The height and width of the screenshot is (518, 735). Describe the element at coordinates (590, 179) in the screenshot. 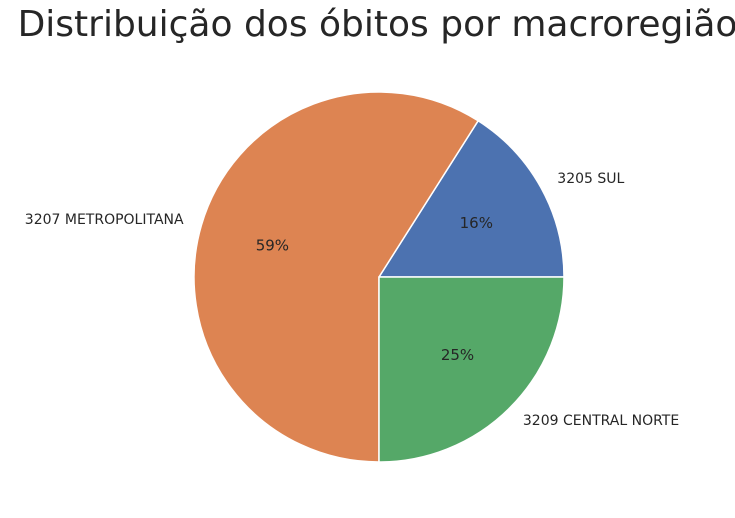

I see `slice-label-1: 3205 SUL` at that location.